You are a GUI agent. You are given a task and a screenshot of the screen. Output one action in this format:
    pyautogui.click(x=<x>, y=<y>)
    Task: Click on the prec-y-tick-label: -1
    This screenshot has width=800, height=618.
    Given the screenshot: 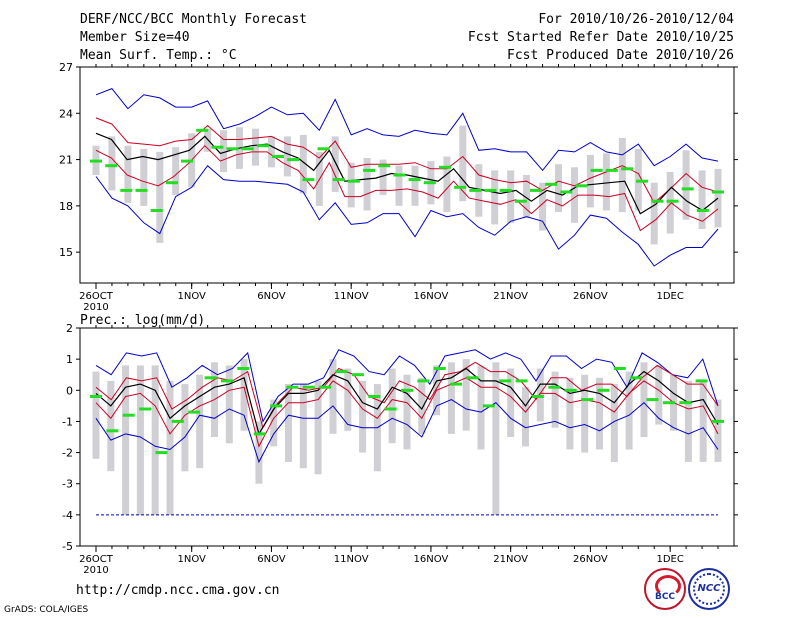 What is the action you would take?
    pyautogui.click(x=67, y=421)
    